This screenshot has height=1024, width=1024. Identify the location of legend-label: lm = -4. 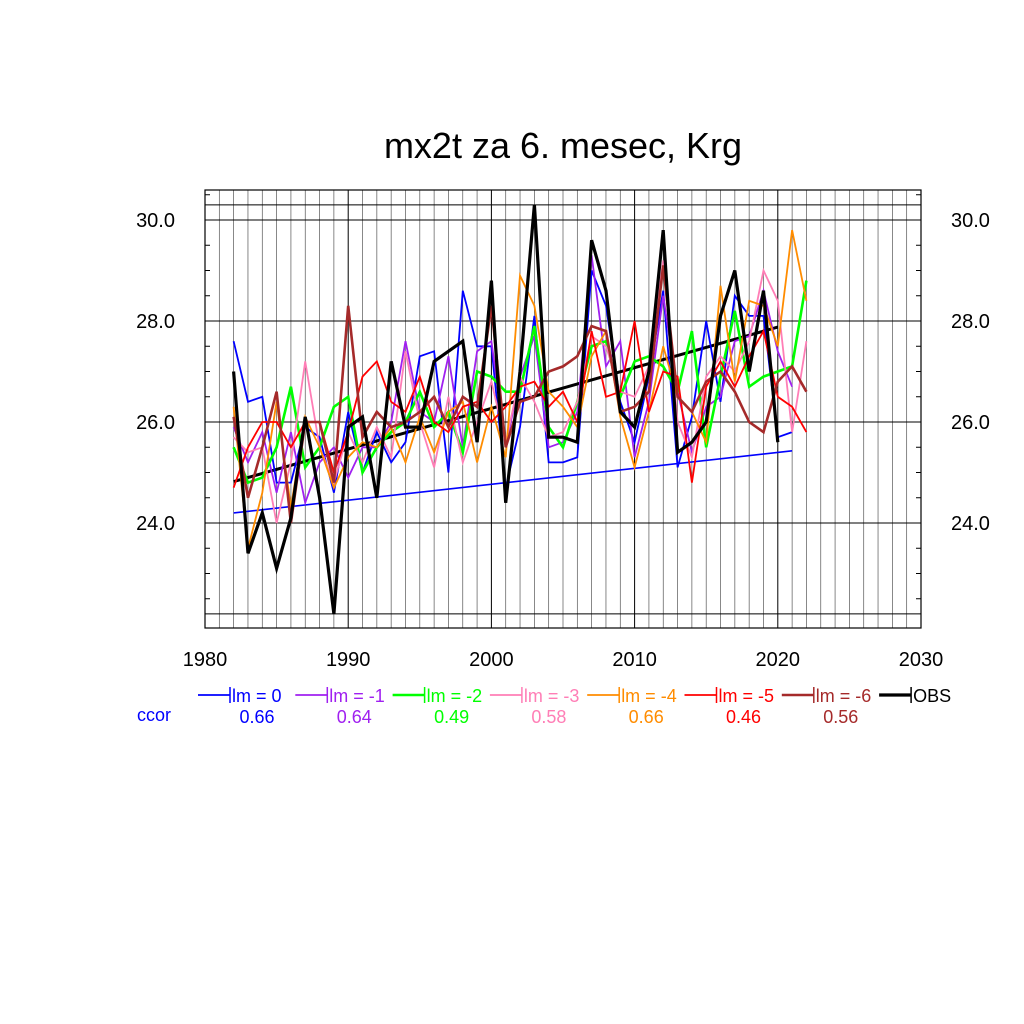
(649, 696).